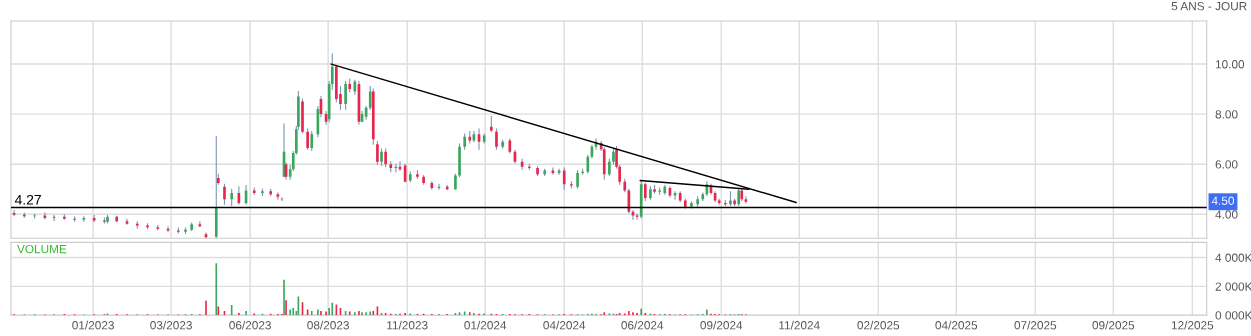 The height and width of the screenshot is (336, 1251). What do you see at coordinates (642, 325) in the screenshot?
I see `x-tick-label: 06/2024` at bounding box center [642, 325].